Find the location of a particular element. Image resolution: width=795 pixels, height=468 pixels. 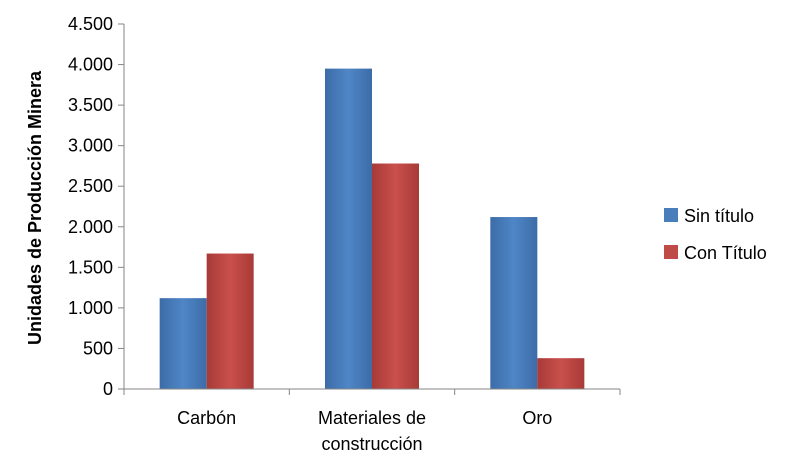

y-tick-label: 2.000 is located at coordinates (90, 227).